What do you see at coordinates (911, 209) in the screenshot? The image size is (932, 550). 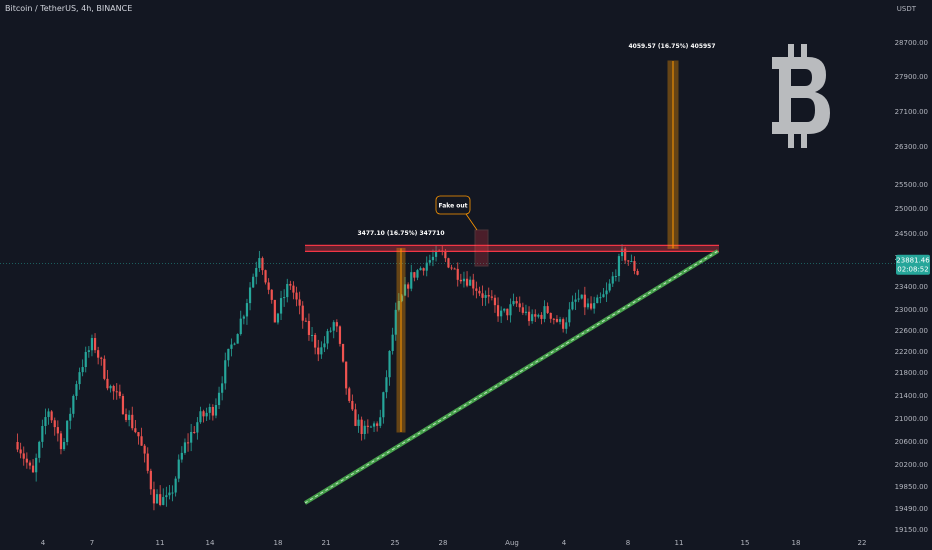 I see `price-tick-label: 25000.00` at bounding box center [911, 209].